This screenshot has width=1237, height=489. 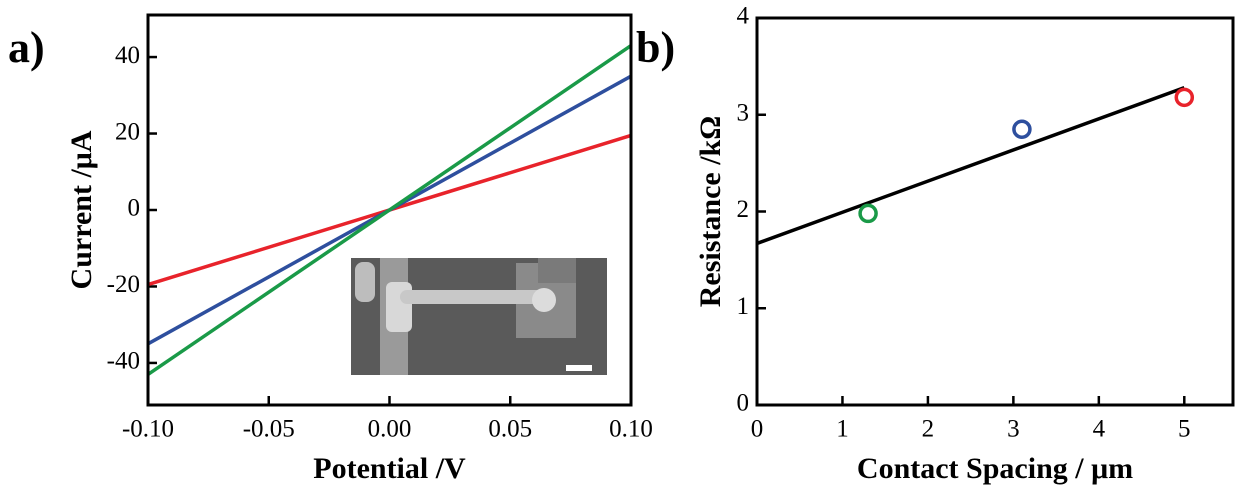 What do you see at coordinates (123, 361) in the screenshot?
I see `y-tick-label: -40` at bounding box center [123, 361].